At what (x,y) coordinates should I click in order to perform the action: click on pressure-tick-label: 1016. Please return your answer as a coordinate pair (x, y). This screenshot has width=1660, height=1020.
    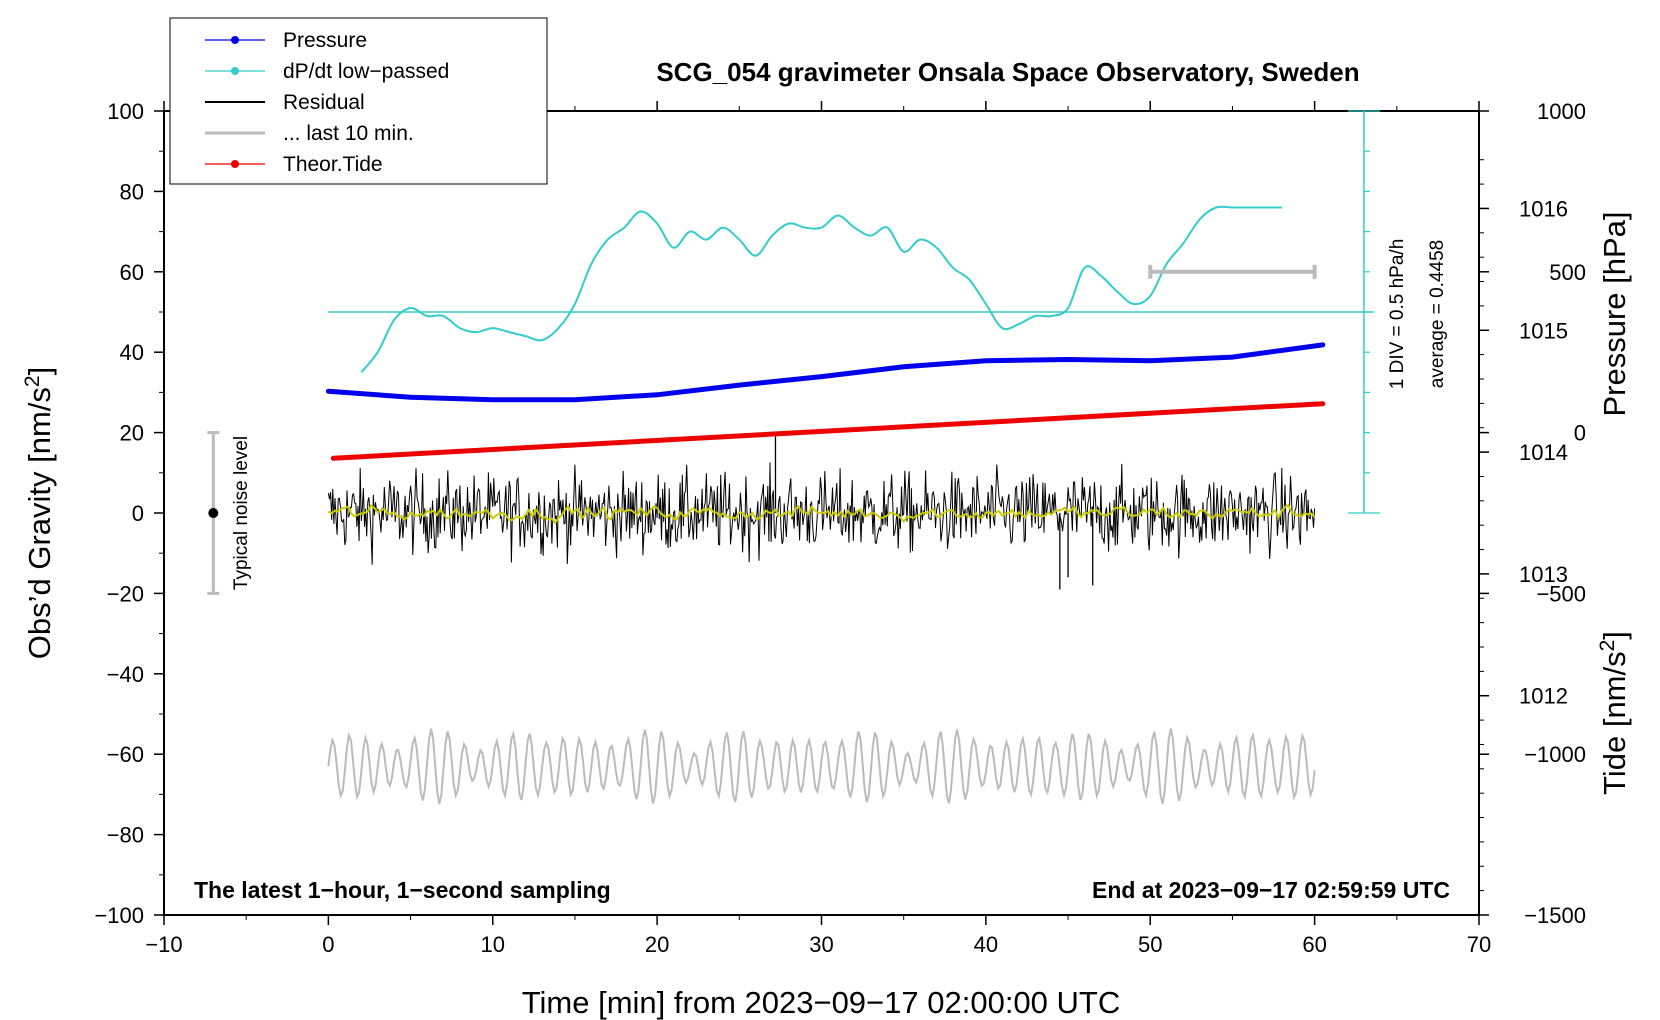
    Looking at the image, I should click on (1543, 208).